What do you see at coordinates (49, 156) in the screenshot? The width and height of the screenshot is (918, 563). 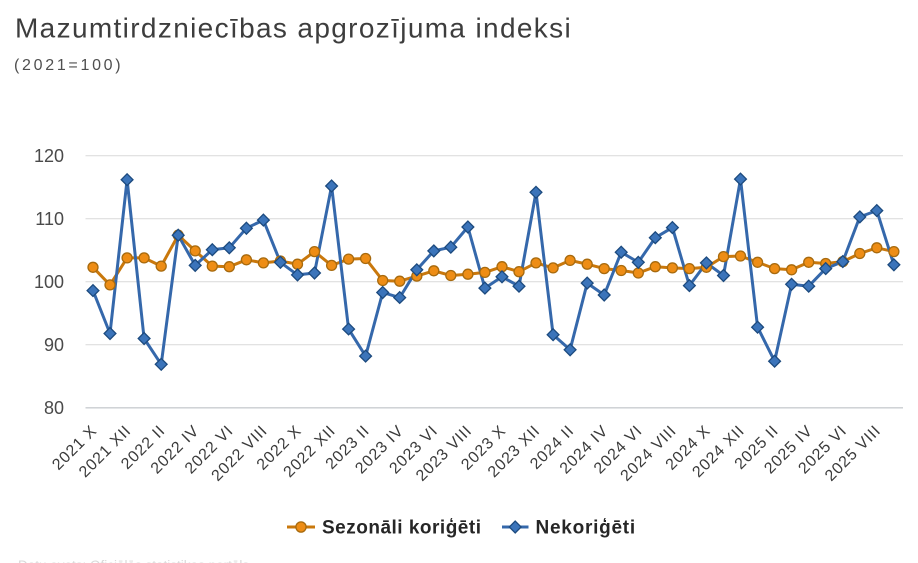 I see `svg-text: 120` at bounding box center [49, 156].